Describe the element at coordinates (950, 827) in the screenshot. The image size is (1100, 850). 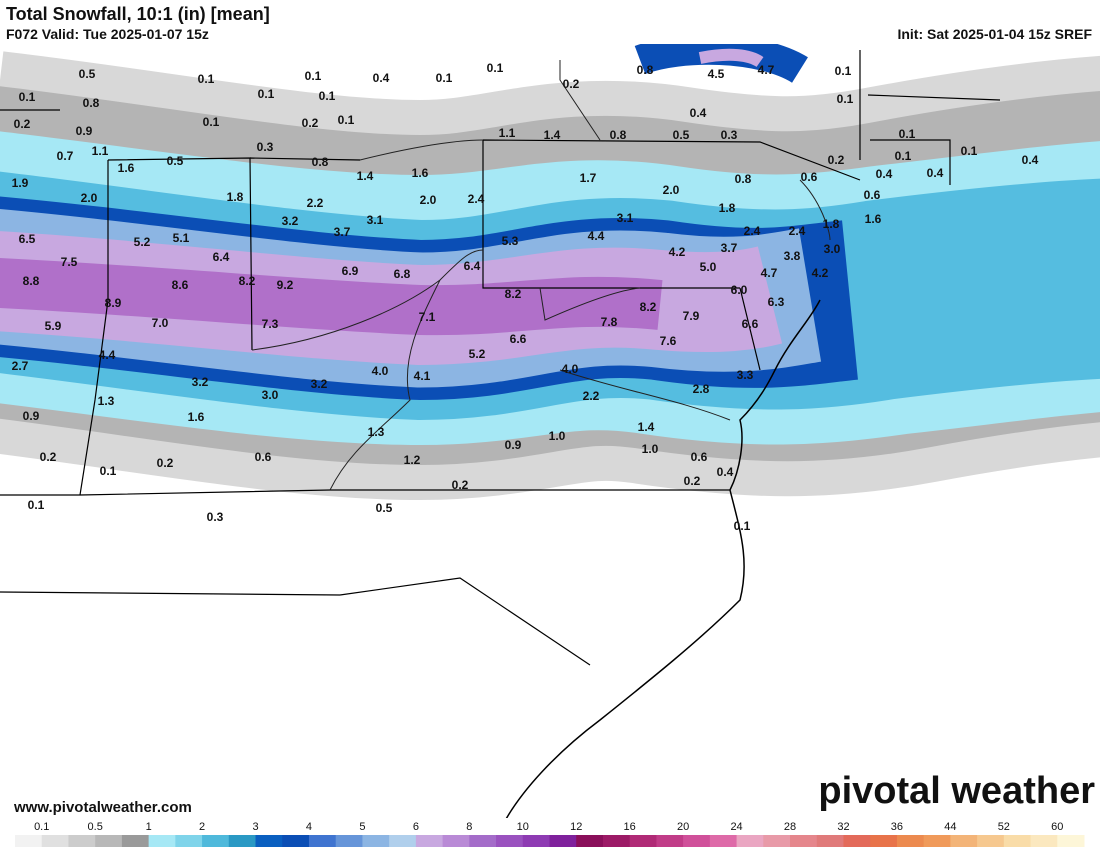
I see `colorbar-label: 44` at that location.